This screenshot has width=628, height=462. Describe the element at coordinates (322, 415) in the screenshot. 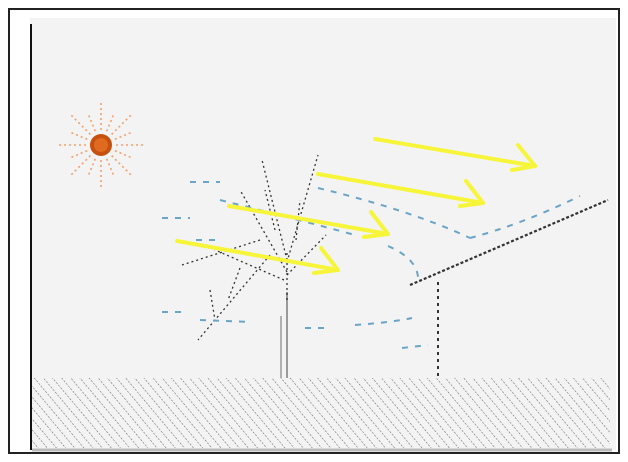

I see `ground-icon` at that location.